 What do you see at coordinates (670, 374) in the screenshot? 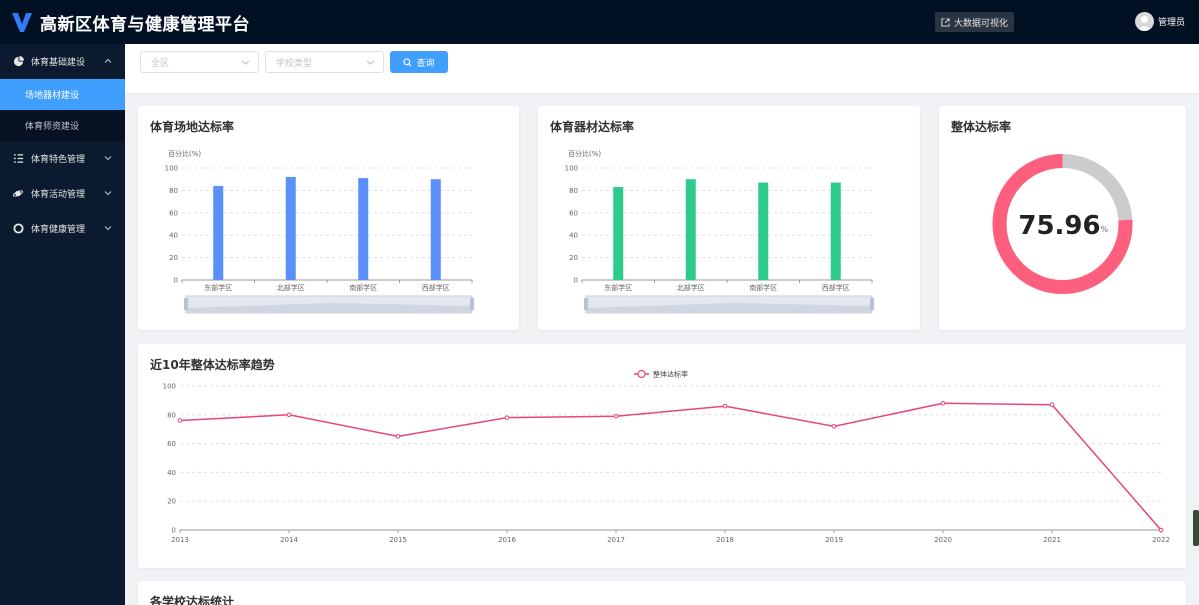
I see `legend-label: 整体达标率` at bounding box center [670, 374].